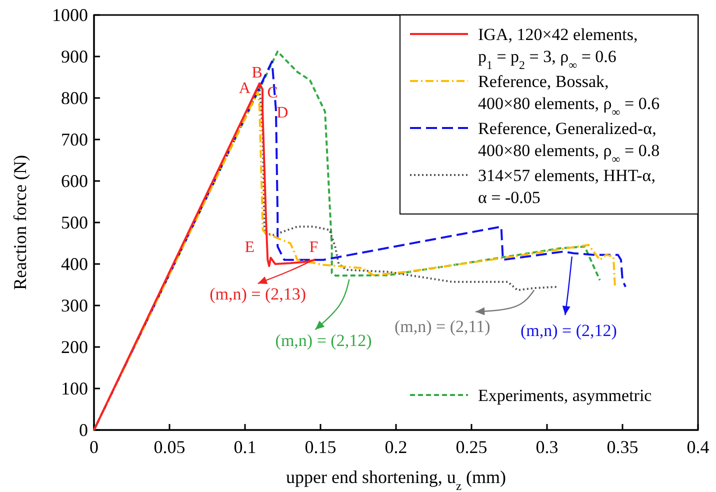 This screenshot has width=716, height=492. Describe the element at coordinates (396, 479) in the screenshot. I see `x-axis-title: upper end shortening, u$_{z}$ (mm)` at that location.